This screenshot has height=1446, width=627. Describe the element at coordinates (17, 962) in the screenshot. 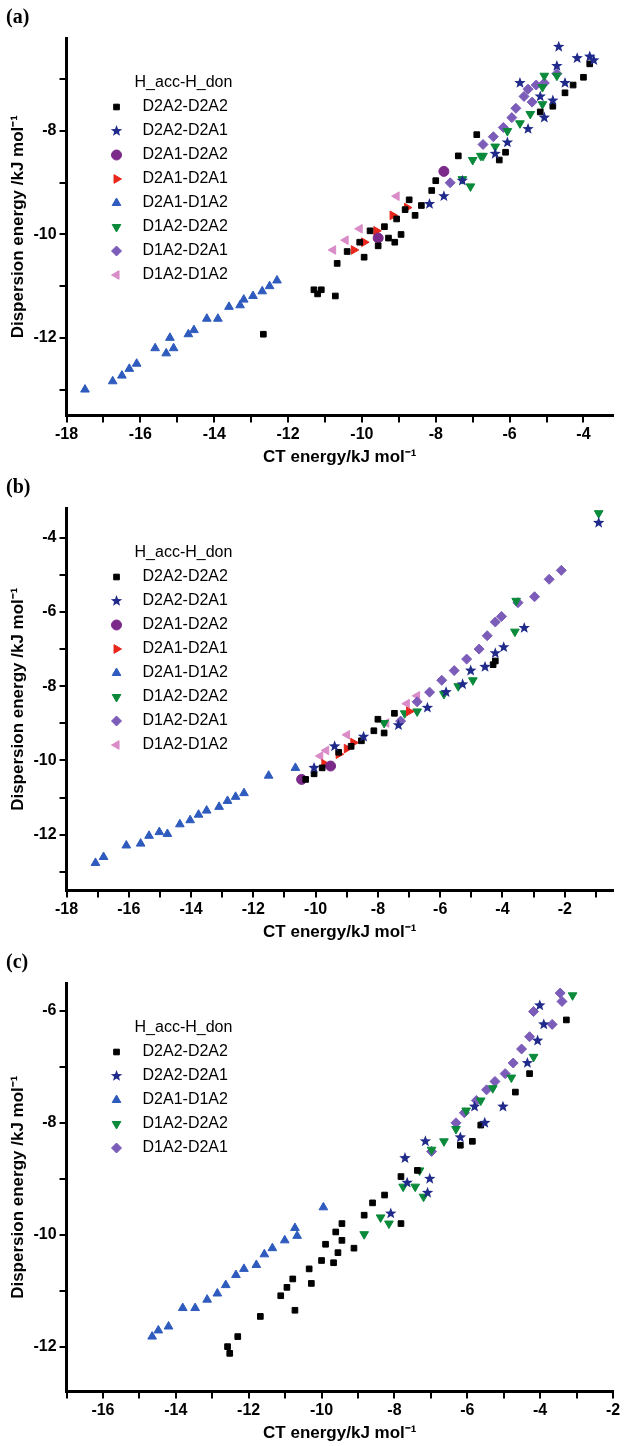

I see `chart-title: (c)` at that location.